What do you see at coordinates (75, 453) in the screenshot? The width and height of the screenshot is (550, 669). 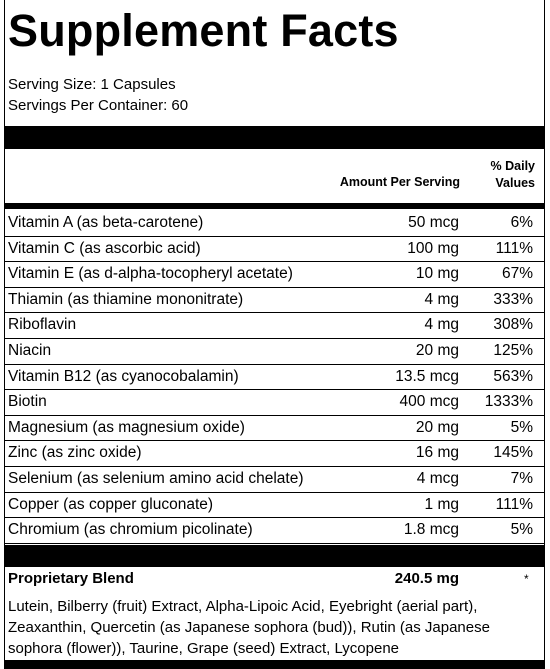 I see `nutrient-name: Zinc (as zinc oxide)` at bounding box center [75, 453].